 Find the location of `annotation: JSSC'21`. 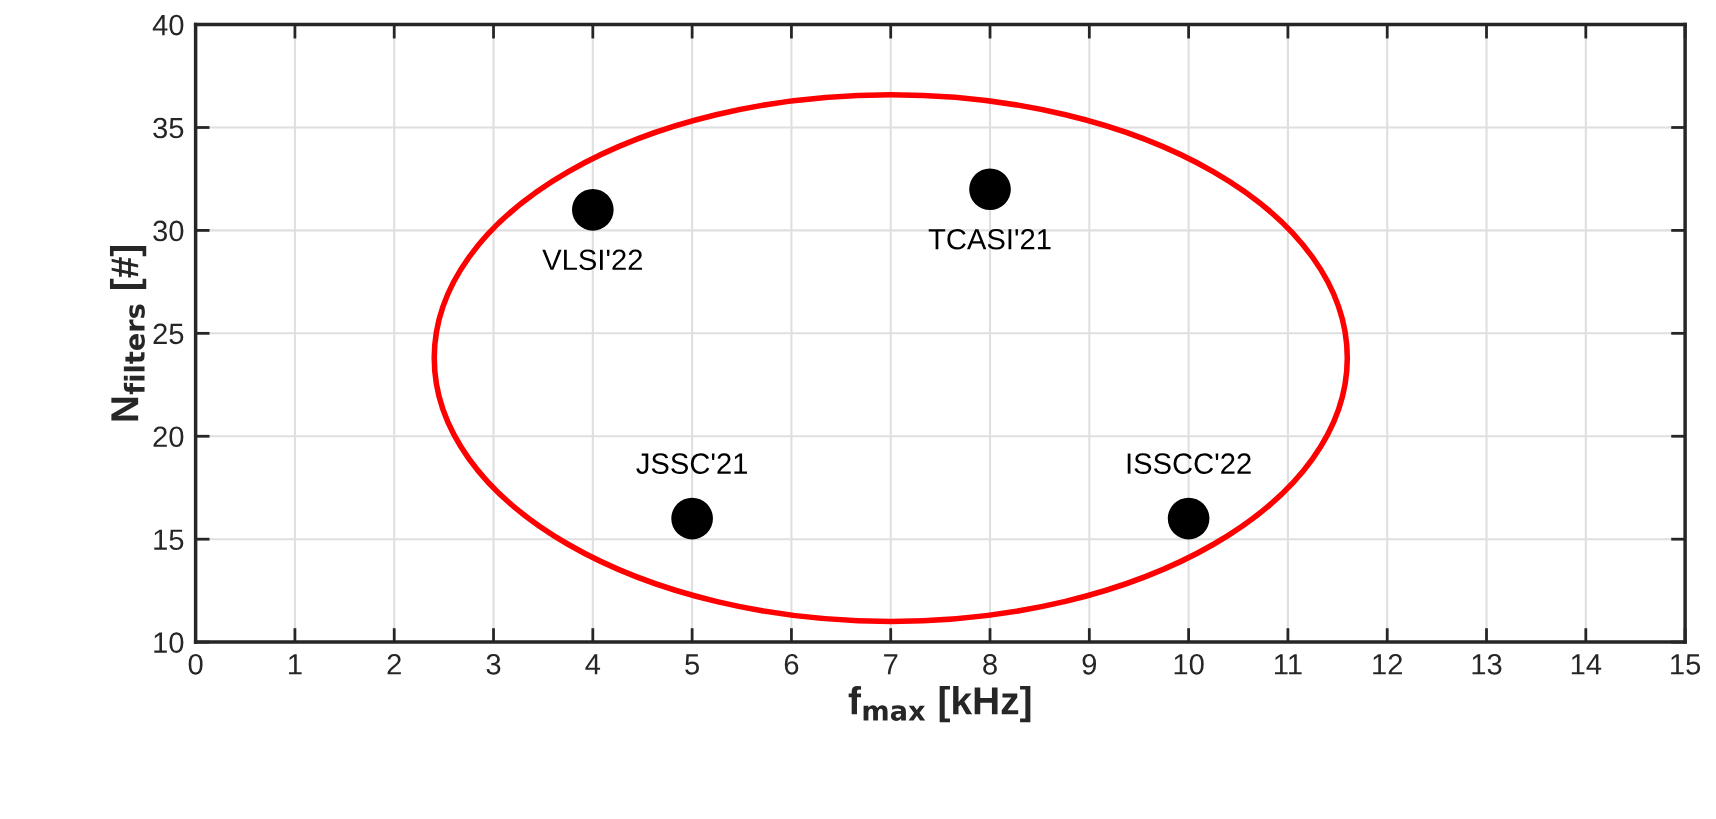

annotation: JSSC'21 is located at coordinates (691, 463).